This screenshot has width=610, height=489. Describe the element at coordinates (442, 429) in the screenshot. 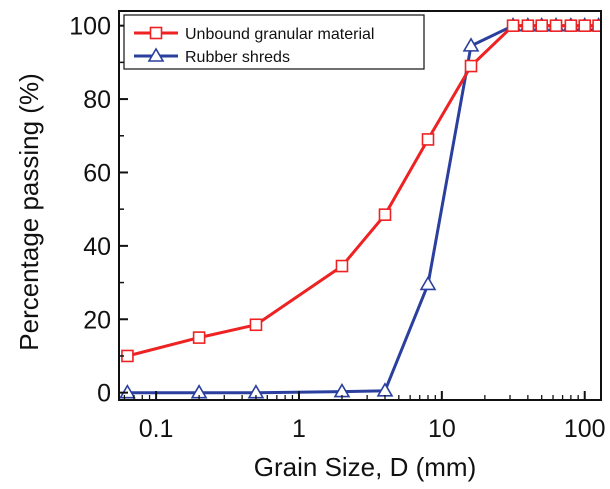

I see `x-tick-label: 10` at that location.